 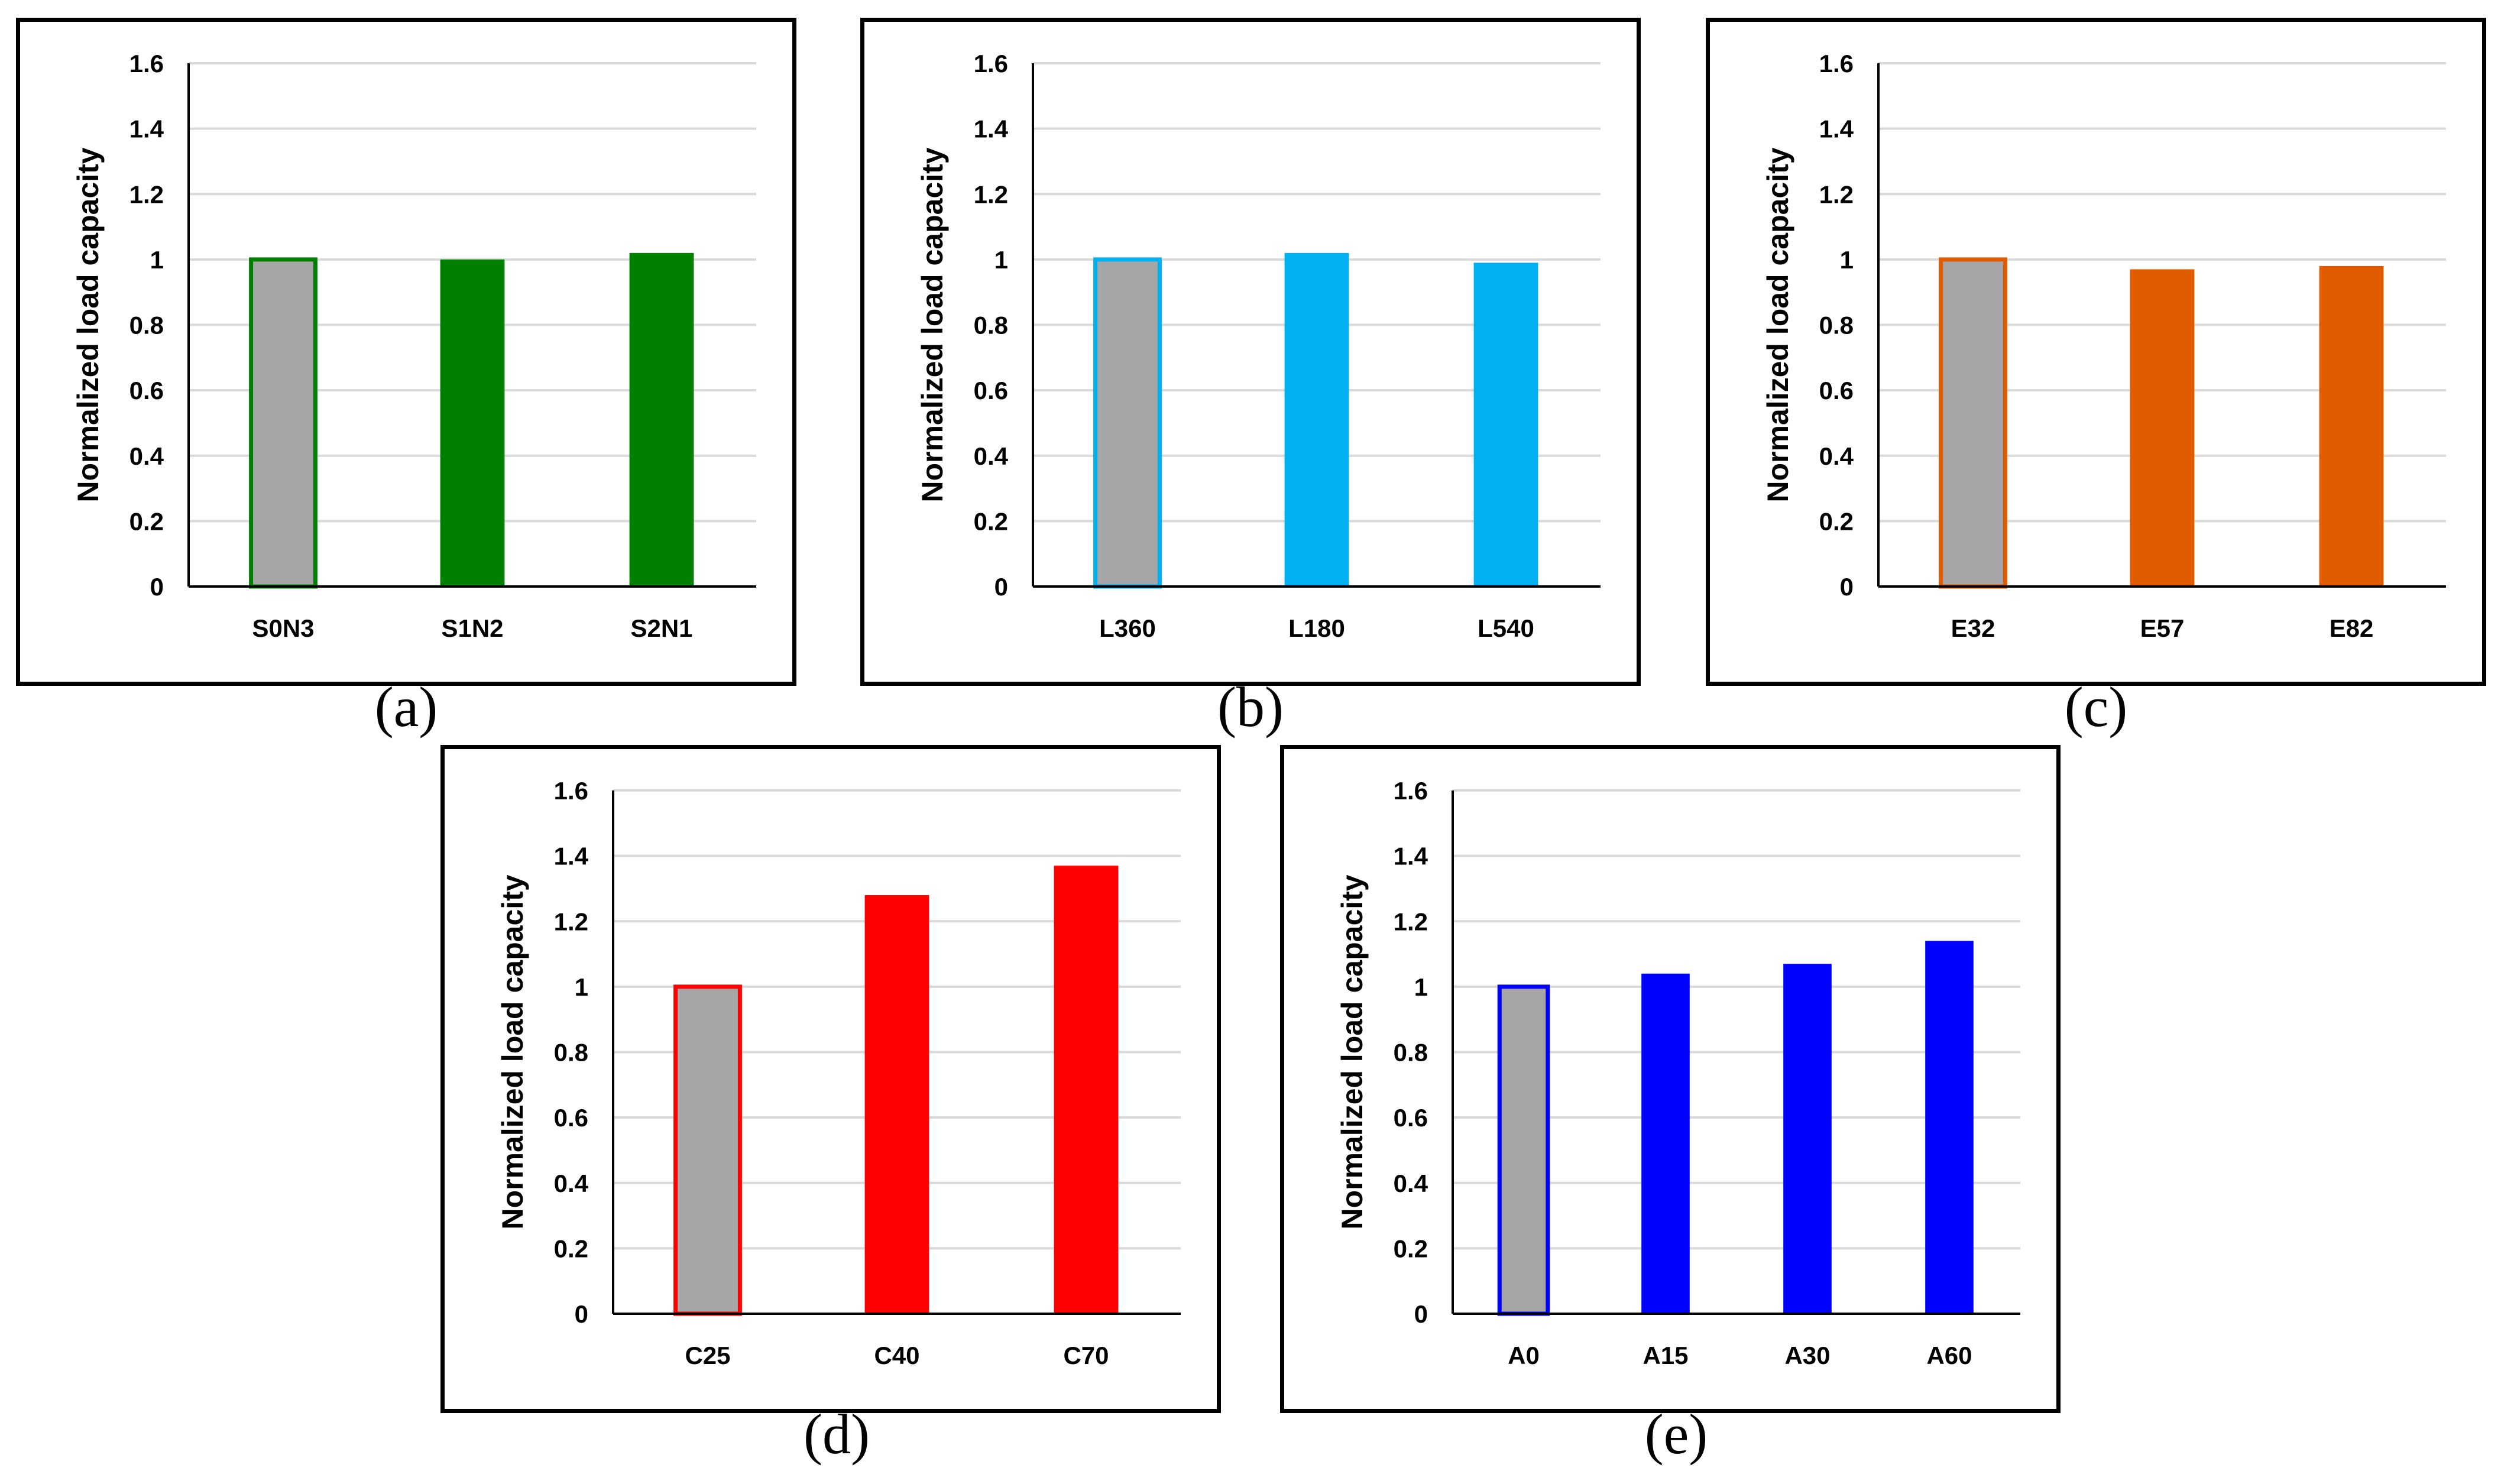 What do you see at coordinates (1505, 425) in the screenshot?
I see `bar-b-l540` at bounding box center [1505, 425].